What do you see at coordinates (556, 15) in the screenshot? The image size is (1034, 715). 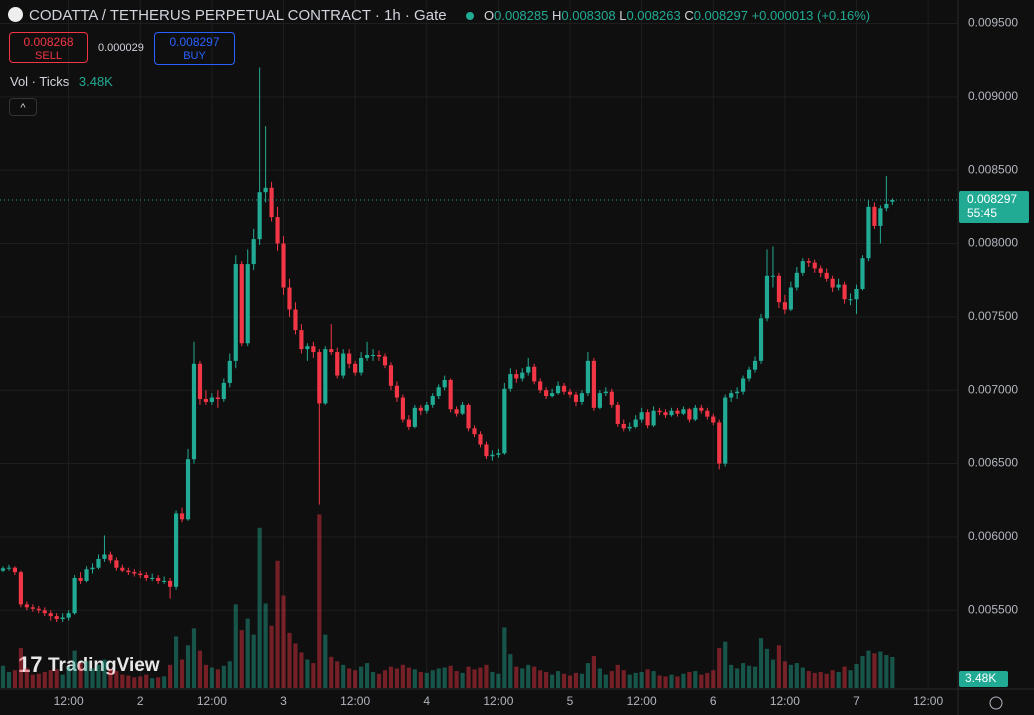 I see `h-label: H` at bounding box center [556, 15].